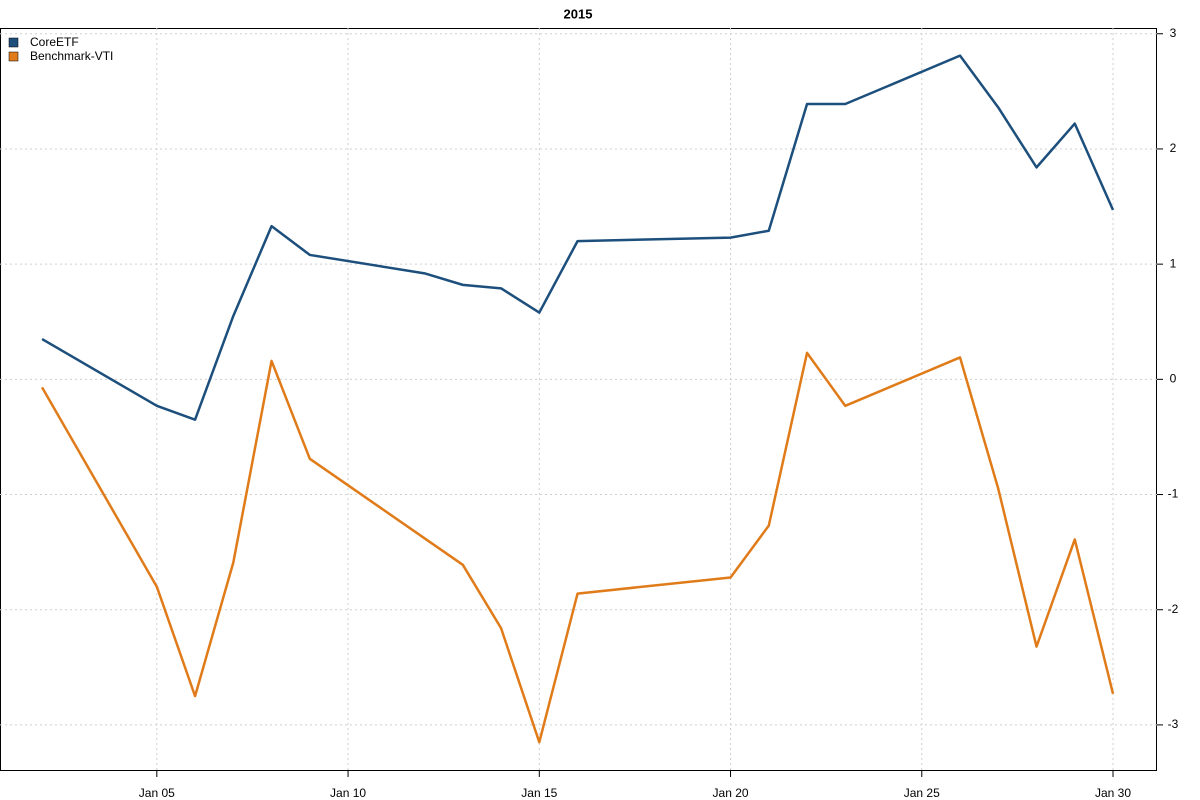  I want to click on x-tick-label: Jan 25, so click(922, 793).